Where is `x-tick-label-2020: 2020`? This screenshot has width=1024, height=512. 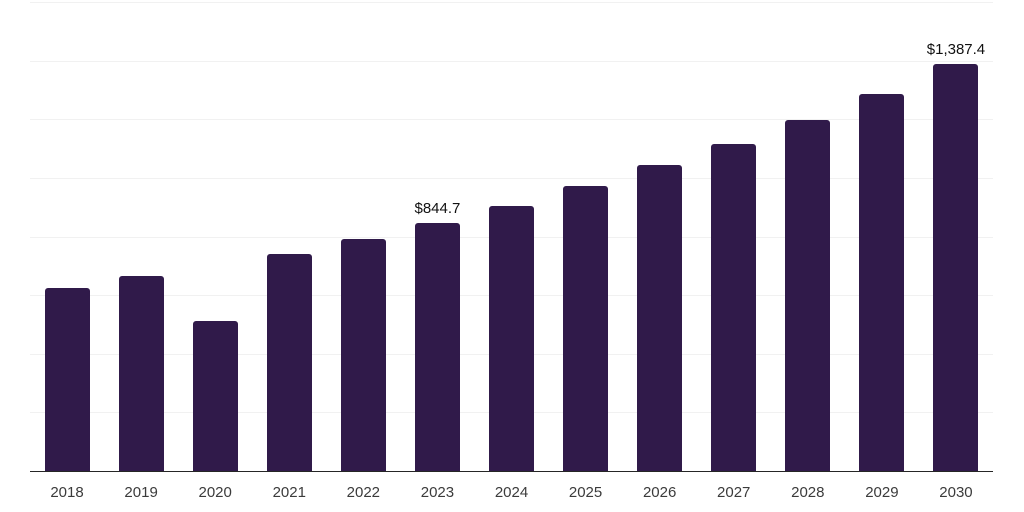
x-tick-label-2020: 2020 is located at coordinates (215, 492).